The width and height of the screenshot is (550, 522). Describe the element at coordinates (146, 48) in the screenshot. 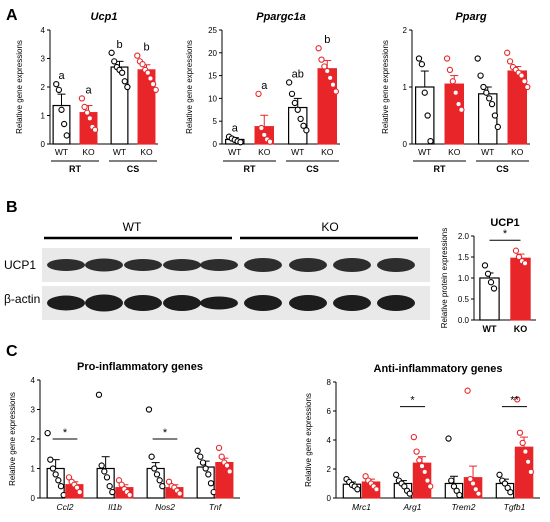

I see `significance-letter: b` at that location.